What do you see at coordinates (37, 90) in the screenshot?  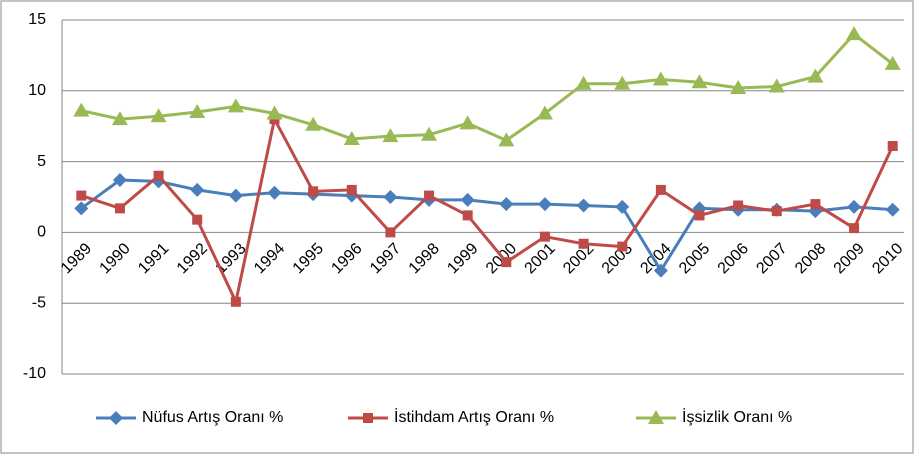 I see `y-tick-label: 10` at bounding box center [37, 90].